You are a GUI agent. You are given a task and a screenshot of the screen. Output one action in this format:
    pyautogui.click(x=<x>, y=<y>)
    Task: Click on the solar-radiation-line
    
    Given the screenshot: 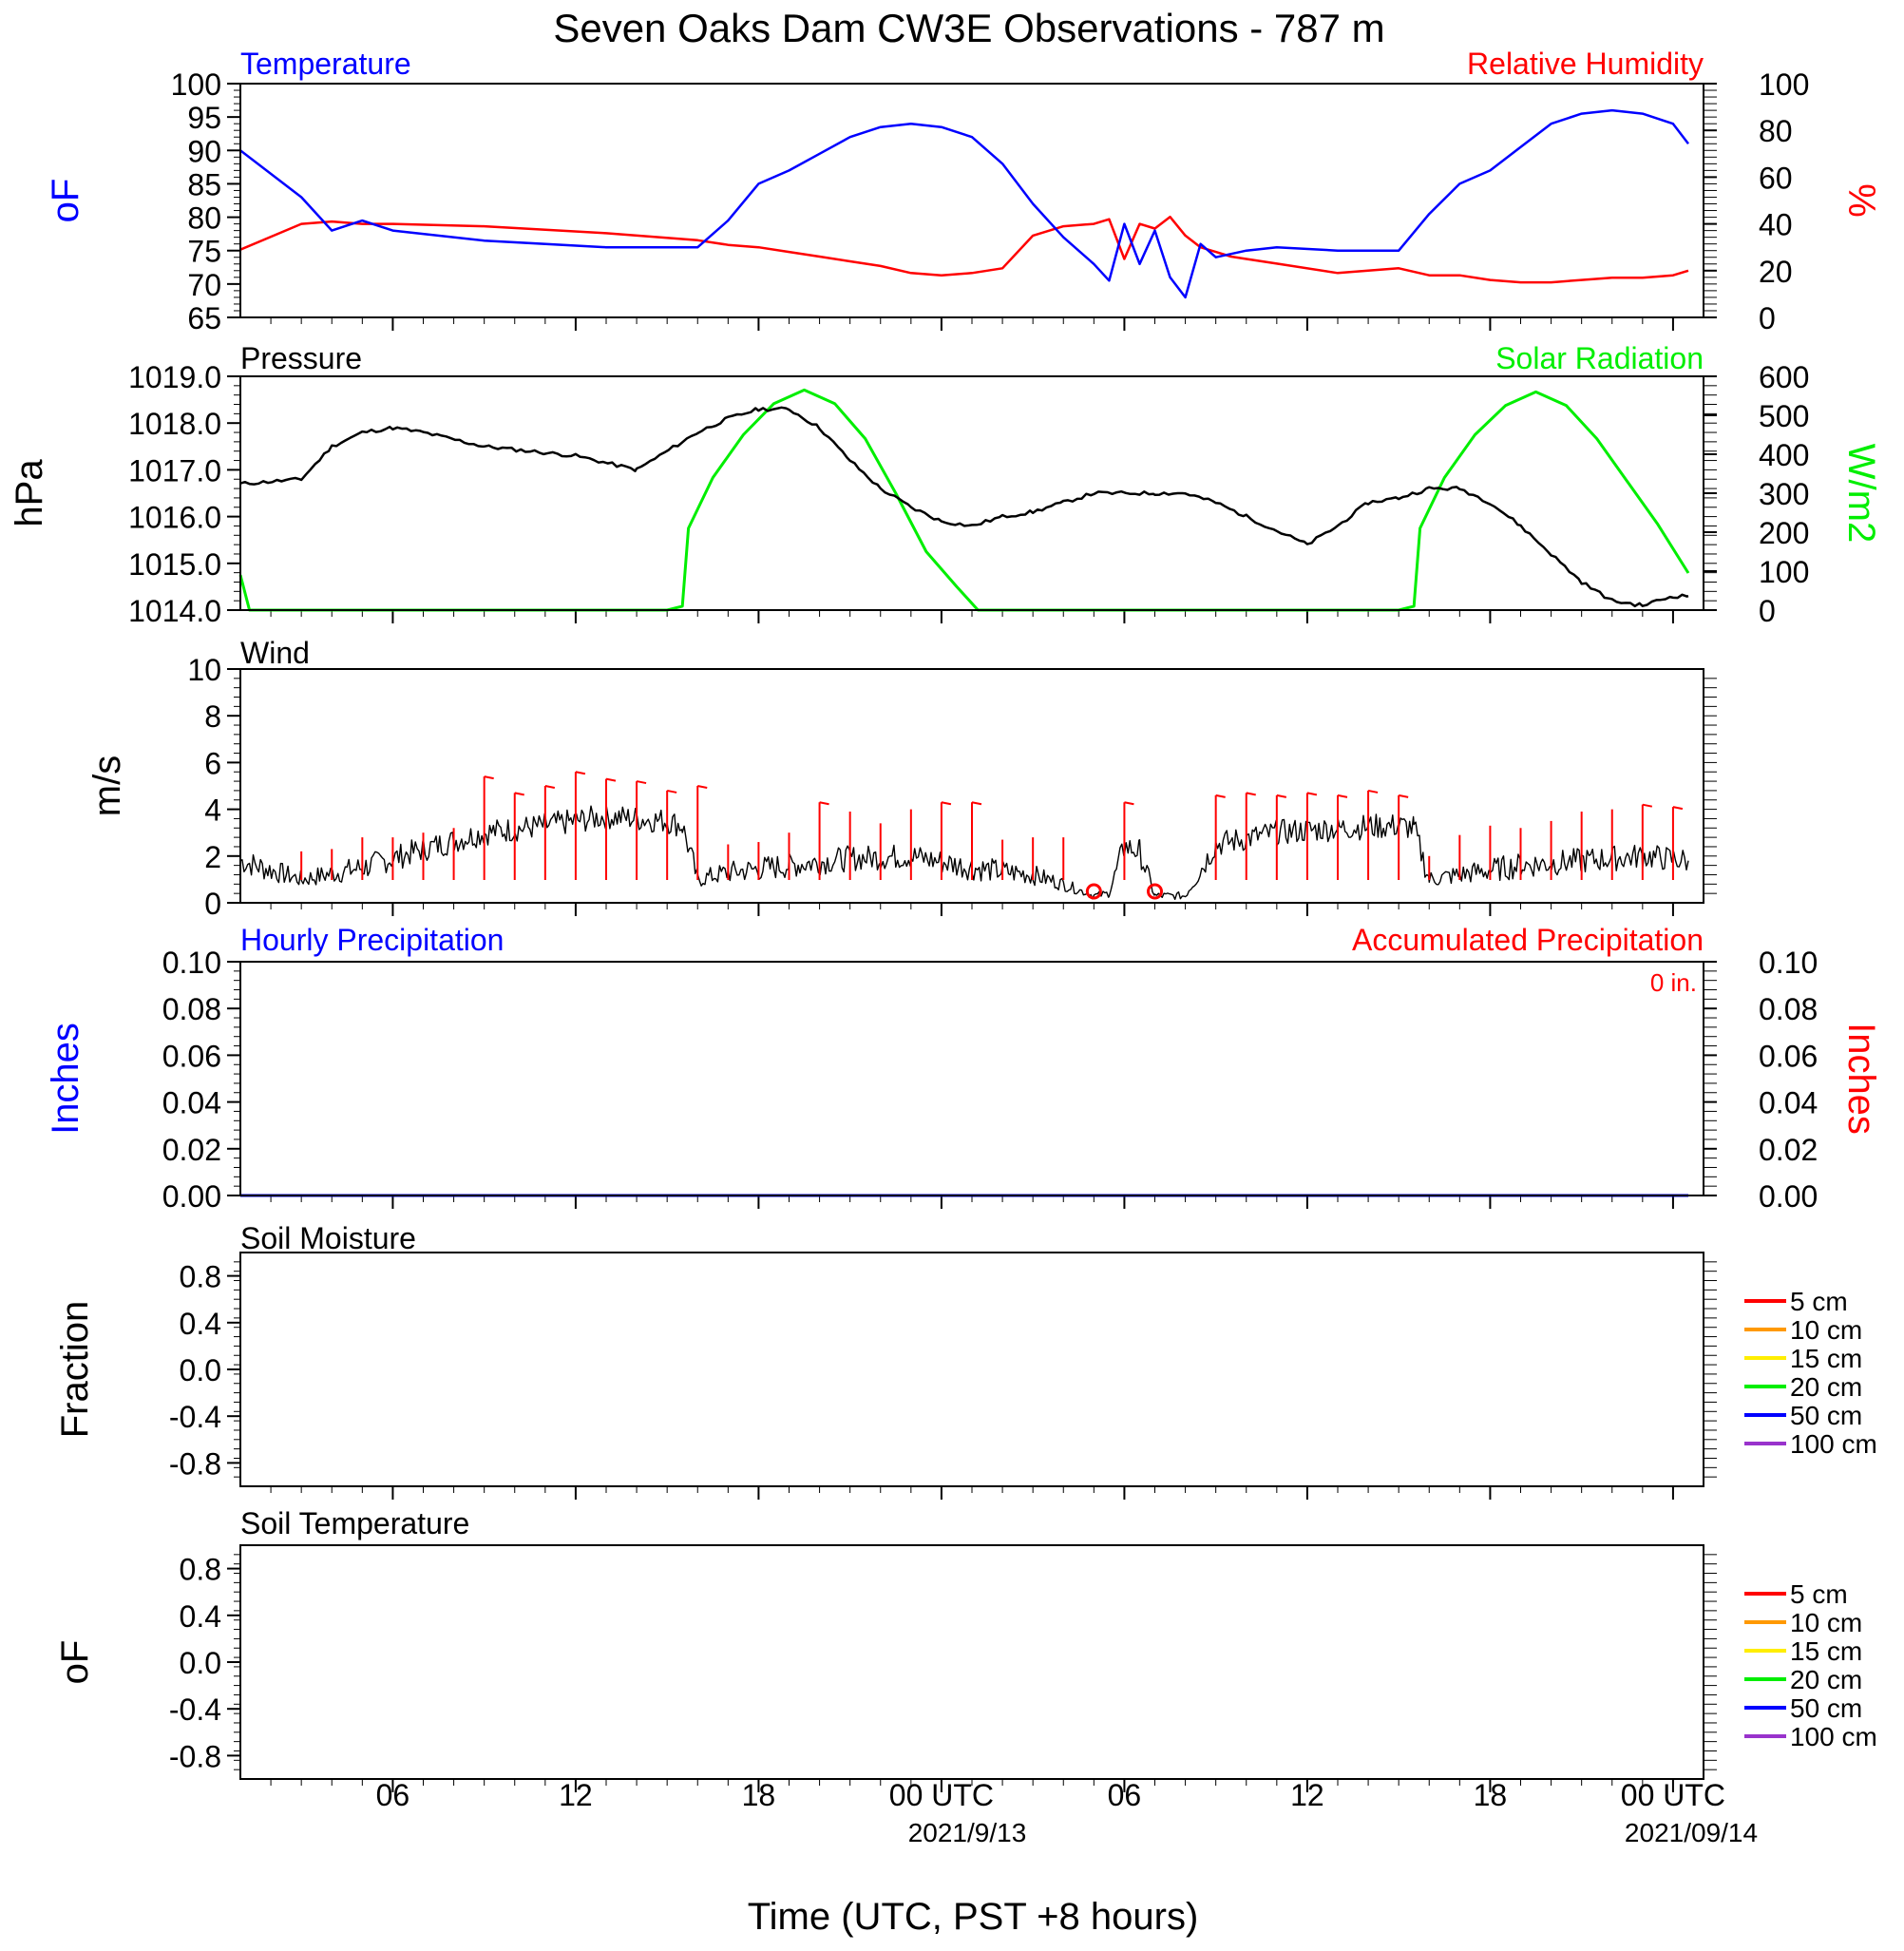 What is the action you would take?
    pyautogui.click(x=964, y=500)
    